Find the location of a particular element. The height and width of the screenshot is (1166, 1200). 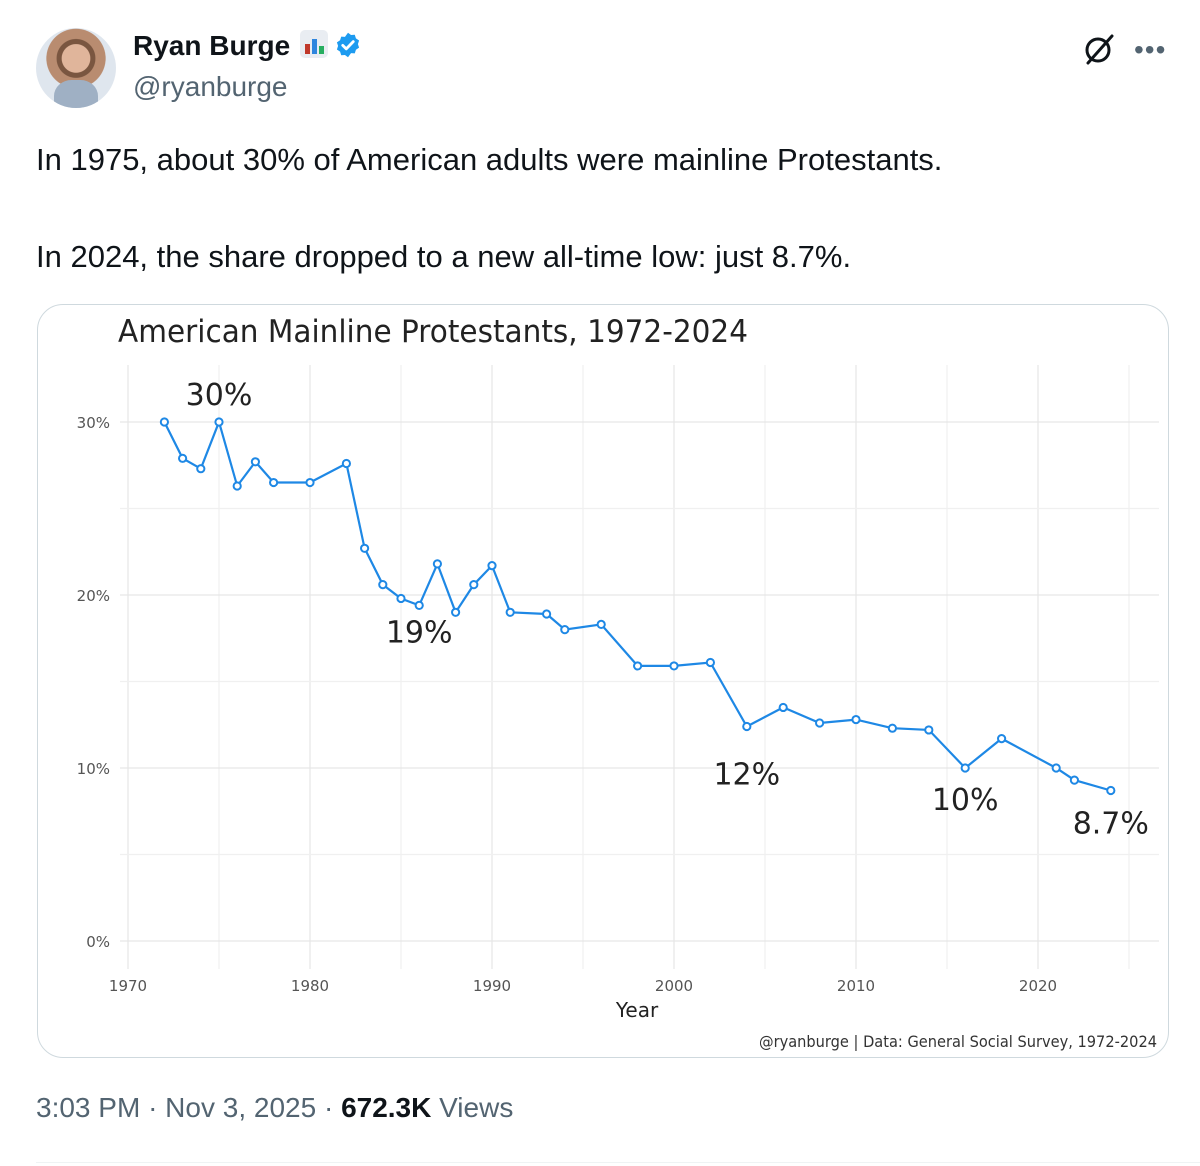

y-tick-label: 20% is located at coordinates (93, 596).